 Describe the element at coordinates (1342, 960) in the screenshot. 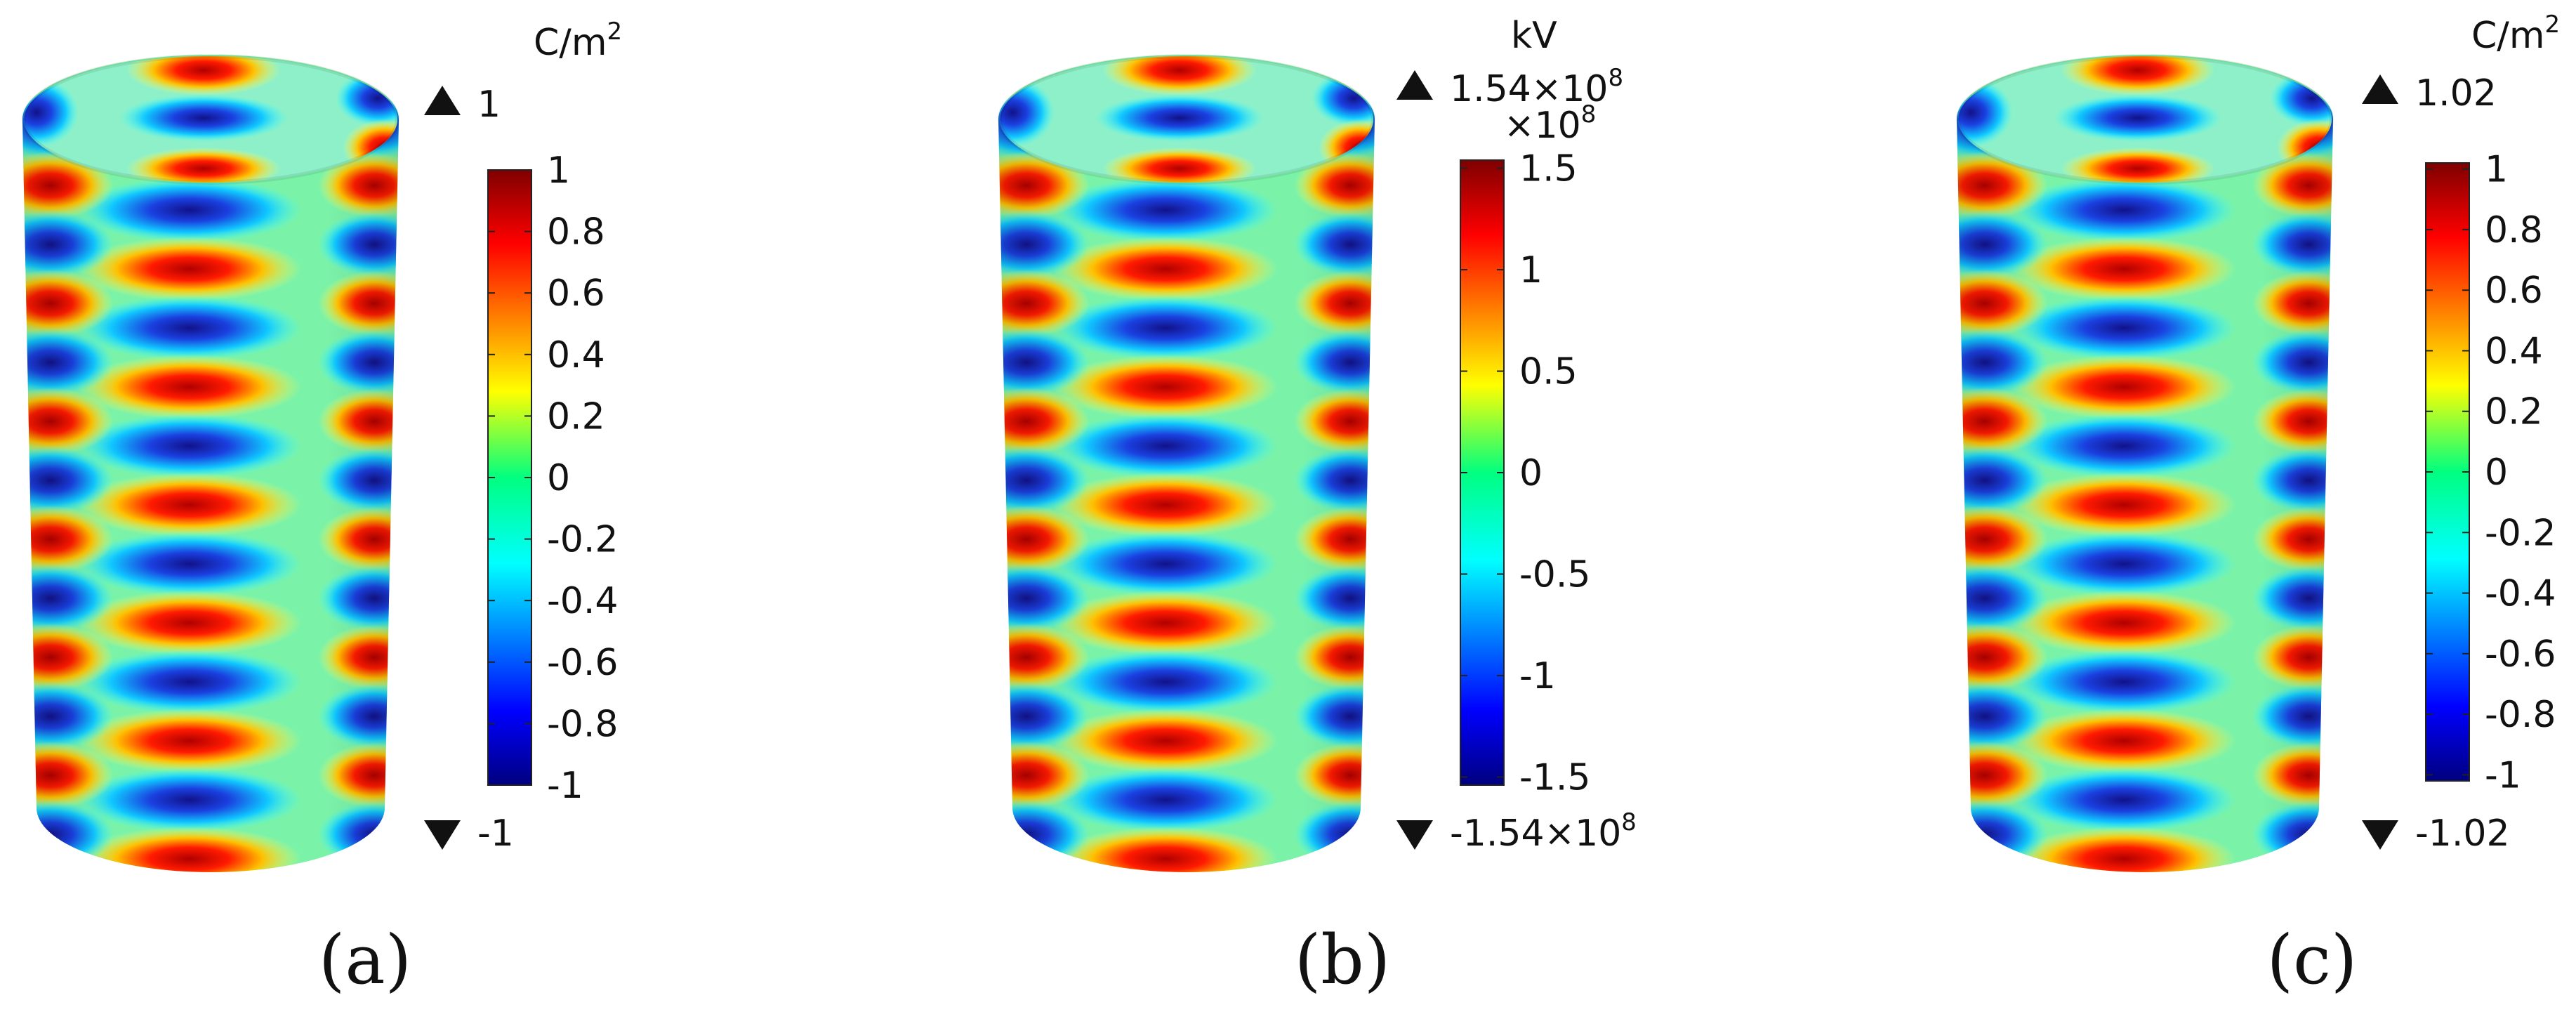

I see `panel-caption: (b)` at that location.